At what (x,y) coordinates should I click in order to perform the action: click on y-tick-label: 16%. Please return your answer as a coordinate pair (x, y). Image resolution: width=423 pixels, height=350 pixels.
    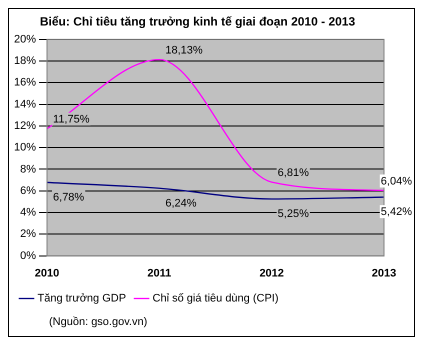
    Looking at the image, I should click on (25, 82).